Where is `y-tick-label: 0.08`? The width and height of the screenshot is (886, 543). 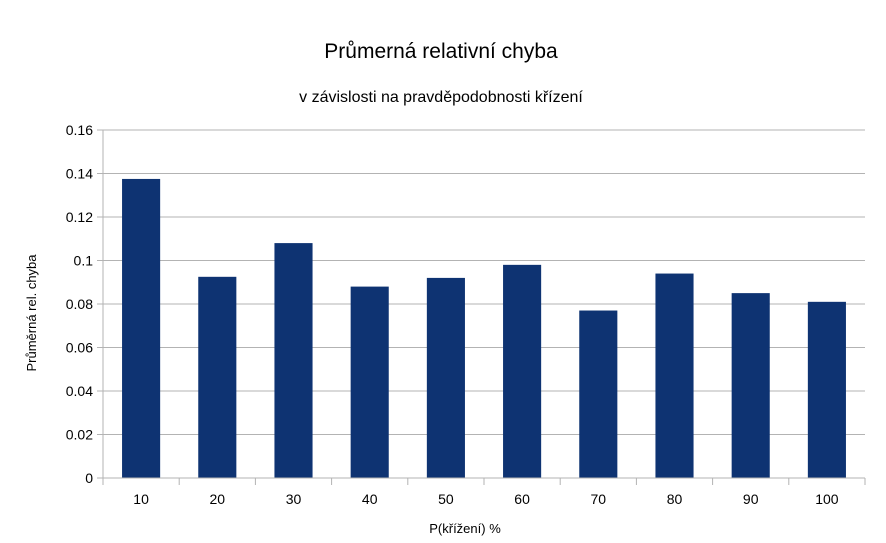 y-tick-label: 0.08 is located at coordinates (79, 304).